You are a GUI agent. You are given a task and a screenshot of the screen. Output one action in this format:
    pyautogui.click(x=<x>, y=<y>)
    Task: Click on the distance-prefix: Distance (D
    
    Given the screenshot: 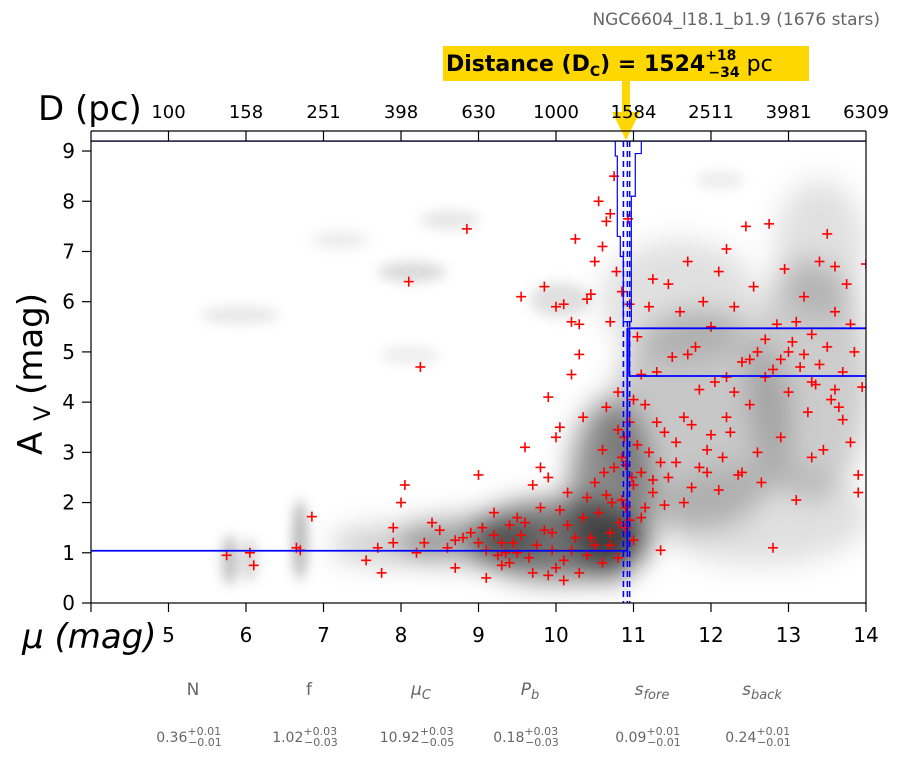 What is the action you would take?
    pyautogui.click(x=518, y=64)
    